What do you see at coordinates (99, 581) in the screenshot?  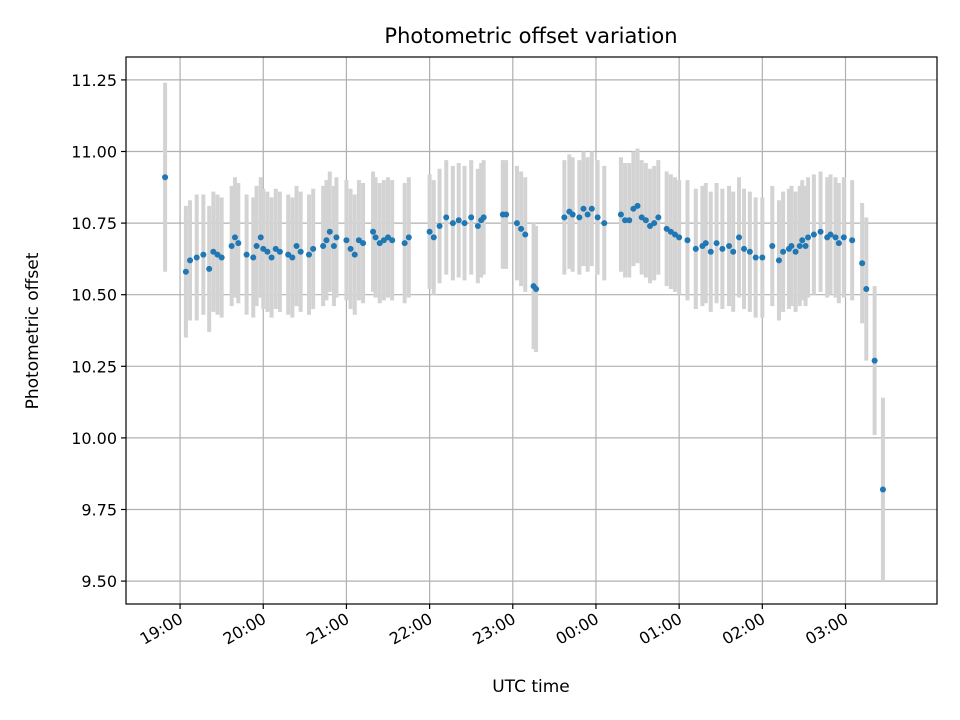 I see `y-tick-label: 9.50` at bounding box center [99, 581].